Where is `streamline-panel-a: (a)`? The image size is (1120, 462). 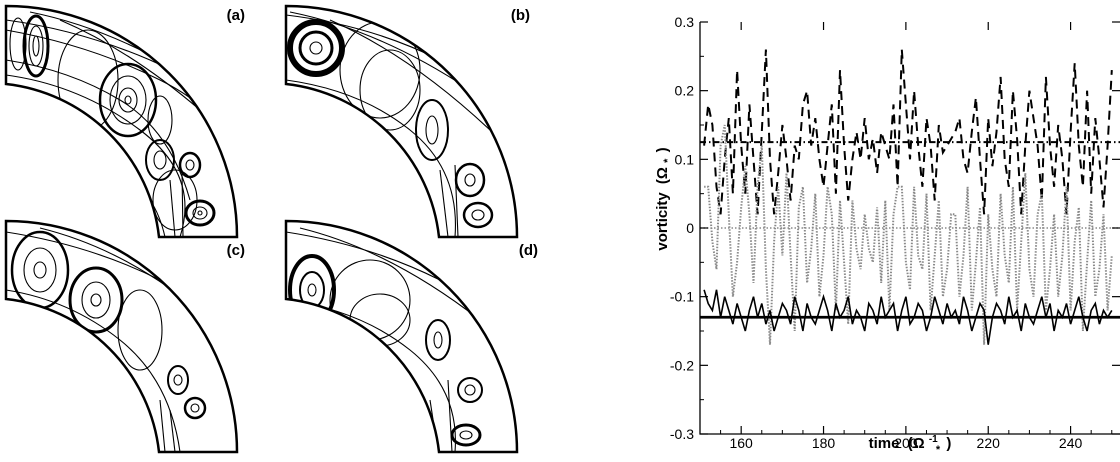
streamline-panel-a: (a) is located at coordinates (124, 121).